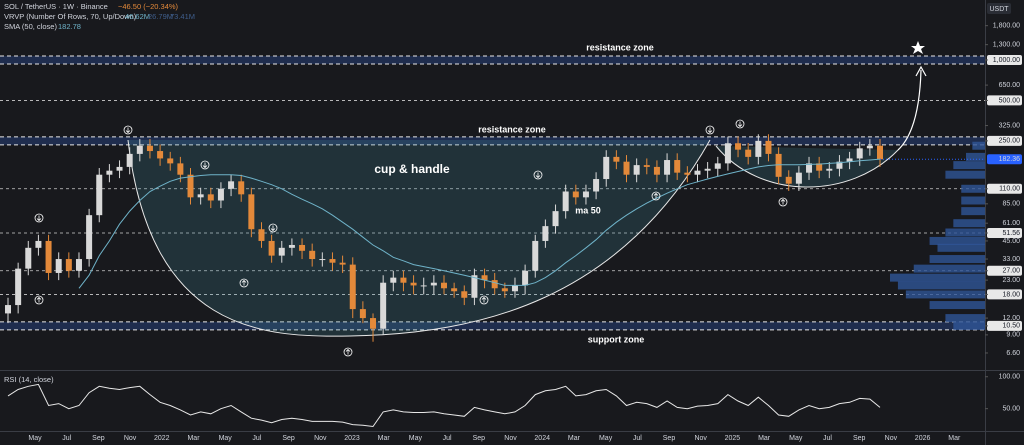 This screenshot has height=445, width=1024. Describe the element at coordinates (909, 110) in the screenshot. I see `target-arrow` at that location.